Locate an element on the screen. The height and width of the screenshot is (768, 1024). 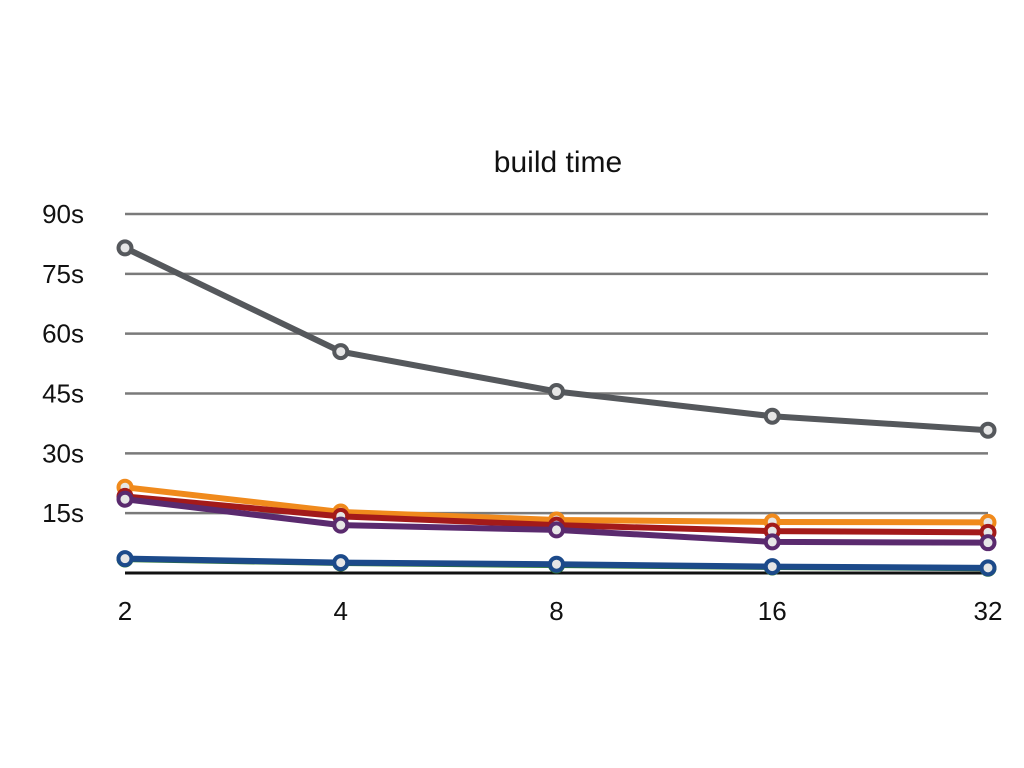
x-axis-ticks: 2 4 8 16 32 is located at coordinates (560, 611).